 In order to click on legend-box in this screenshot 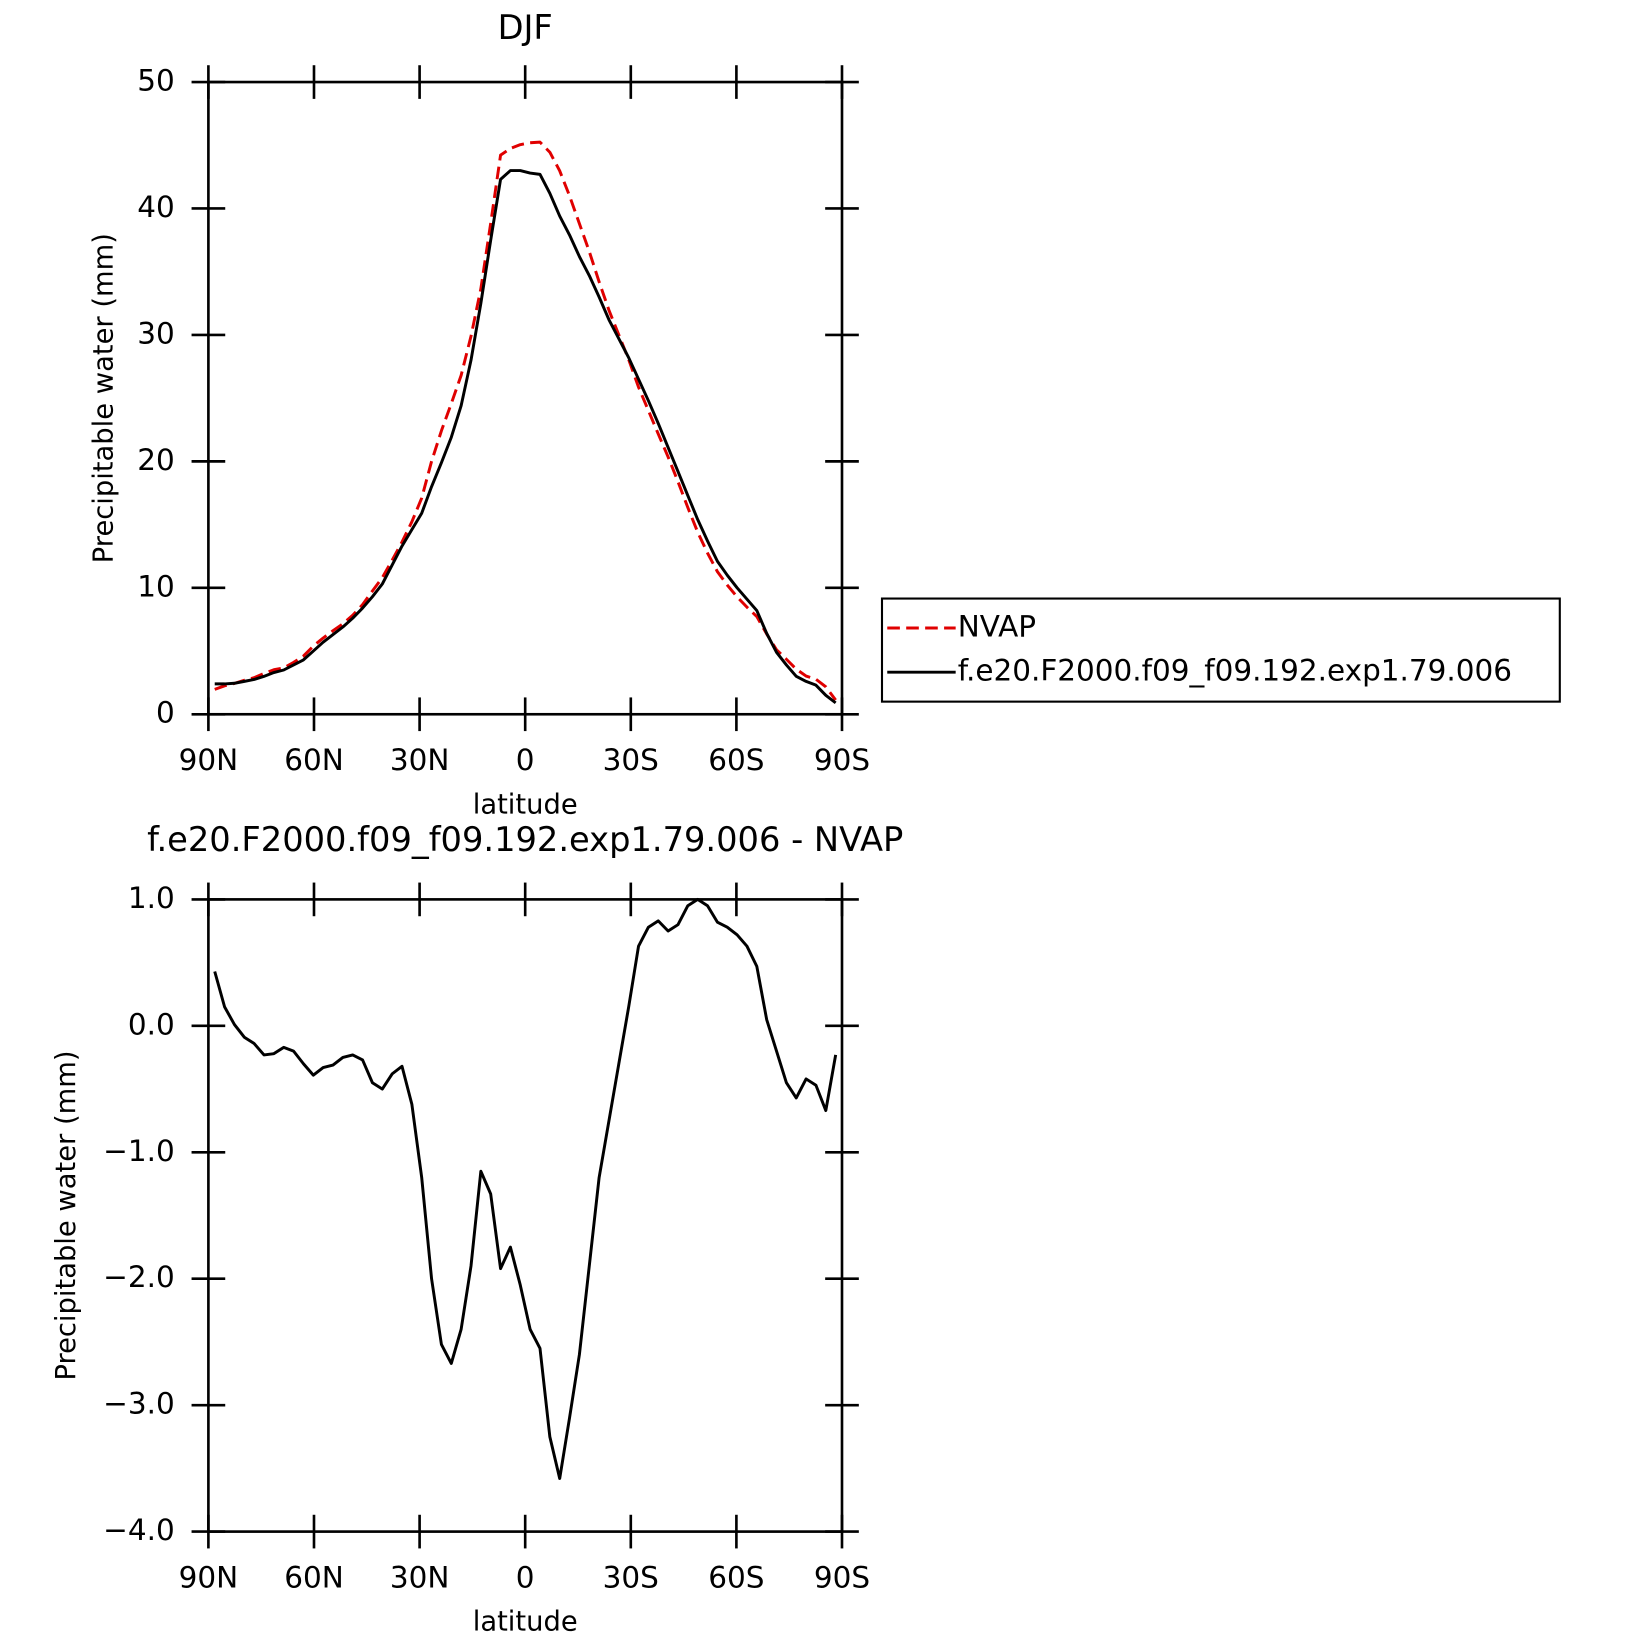, I will do `click(1220, 650)`.